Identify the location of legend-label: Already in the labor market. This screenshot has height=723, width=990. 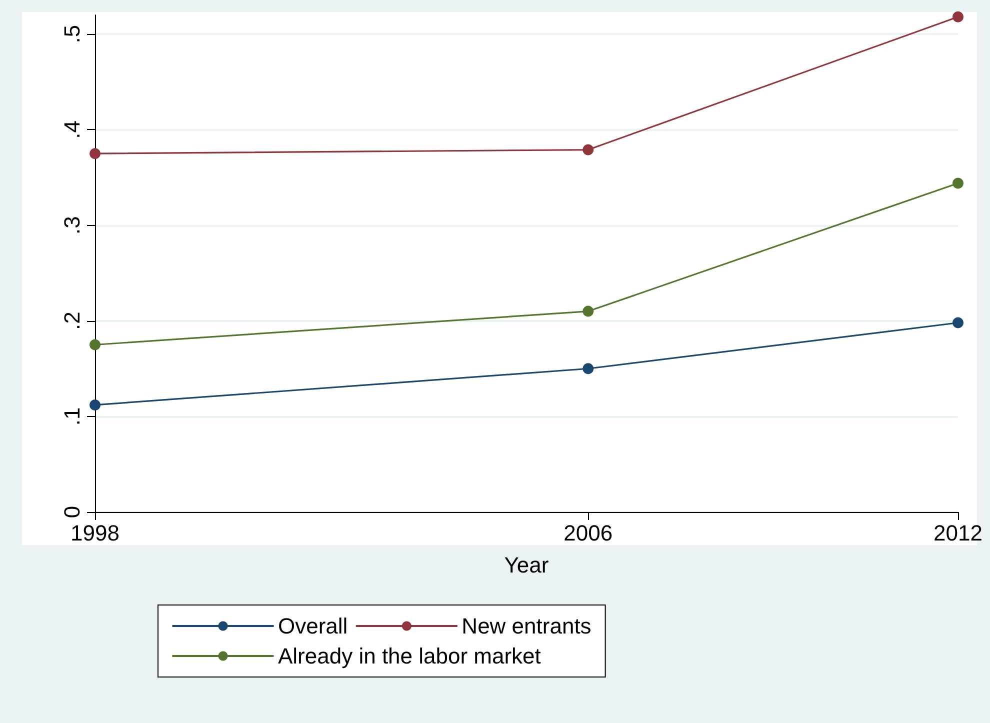
(409, 656).